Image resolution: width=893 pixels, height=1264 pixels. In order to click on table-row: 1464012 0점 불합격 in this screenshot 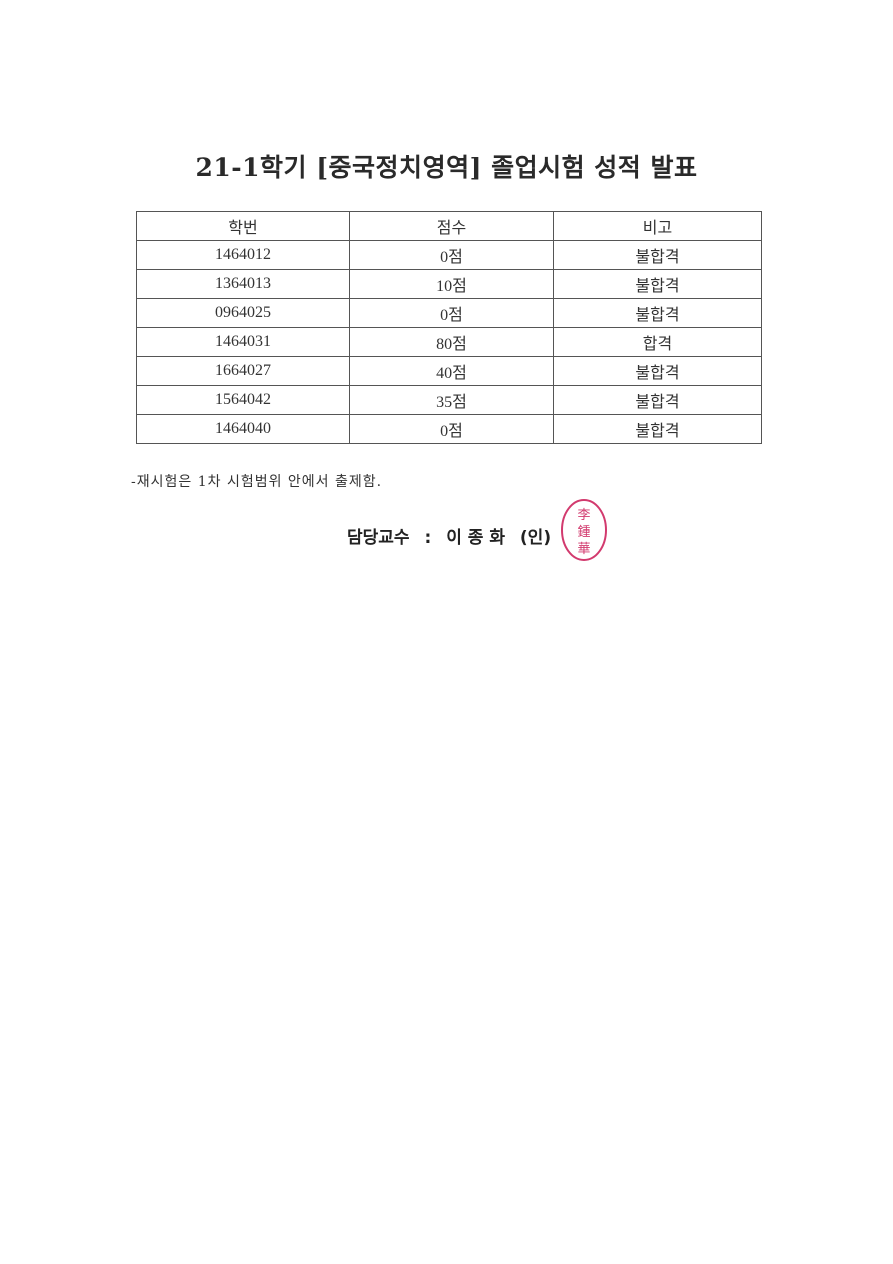, I will do `click(449, 255)`.